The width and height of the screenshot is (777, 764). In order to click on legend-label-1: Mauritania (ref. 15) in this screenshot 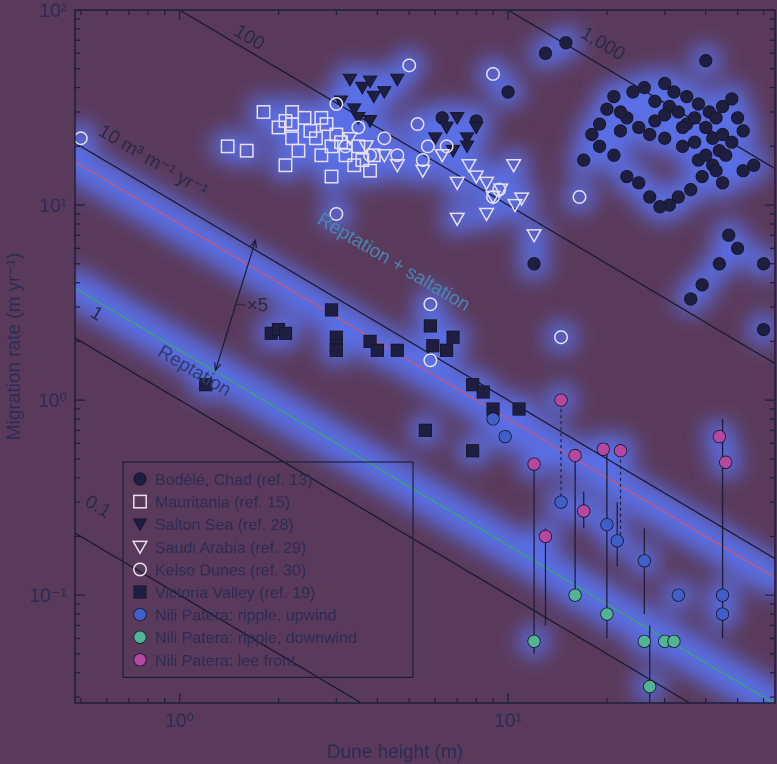, I will do `click(222, 503)`.